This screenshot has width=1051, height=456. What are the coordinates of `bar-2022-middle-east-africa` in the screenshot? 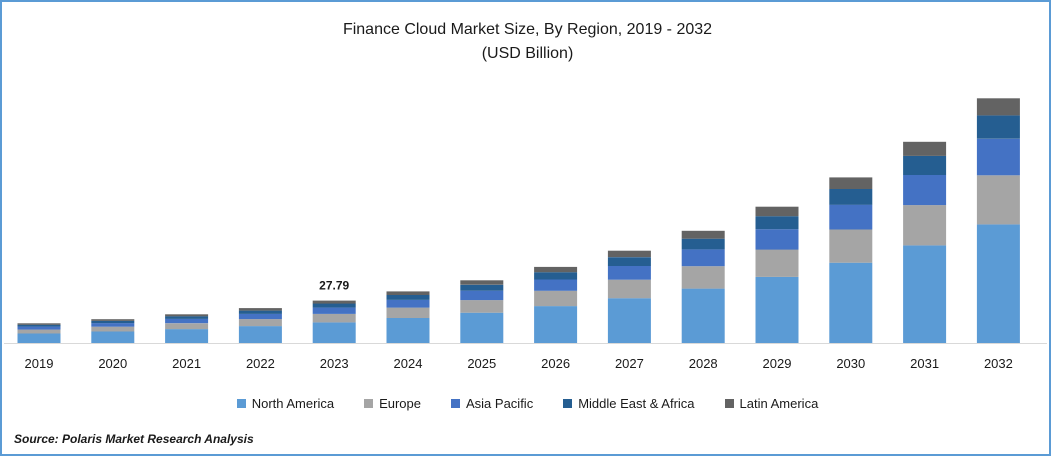 It's located at (260, 312).